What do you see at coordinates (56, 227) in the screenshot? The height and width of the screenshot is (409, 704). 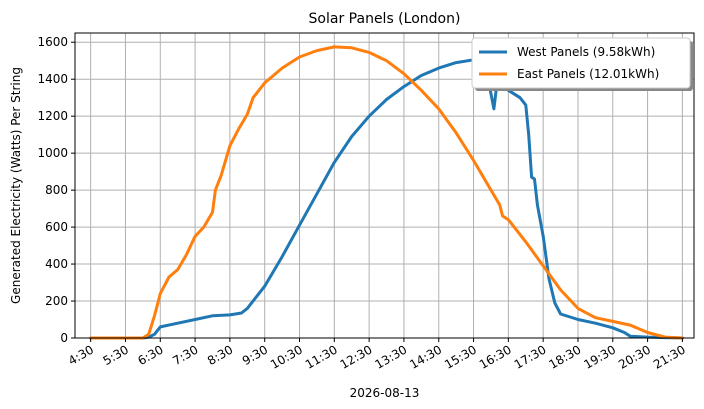 I see `y-tick-label: 600` at bounding box center [56, 227].